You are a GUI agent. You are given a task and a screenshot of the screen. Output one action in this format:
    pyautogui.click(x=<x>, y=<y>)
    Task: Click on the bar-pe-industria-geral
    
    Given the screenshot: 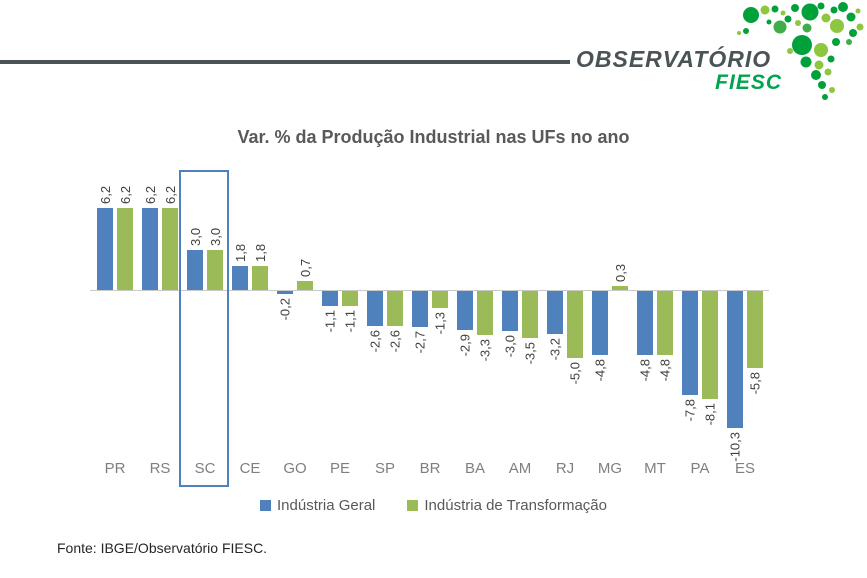 What is the action you would take?
    pyautogui.click(x=330, y=298)
    